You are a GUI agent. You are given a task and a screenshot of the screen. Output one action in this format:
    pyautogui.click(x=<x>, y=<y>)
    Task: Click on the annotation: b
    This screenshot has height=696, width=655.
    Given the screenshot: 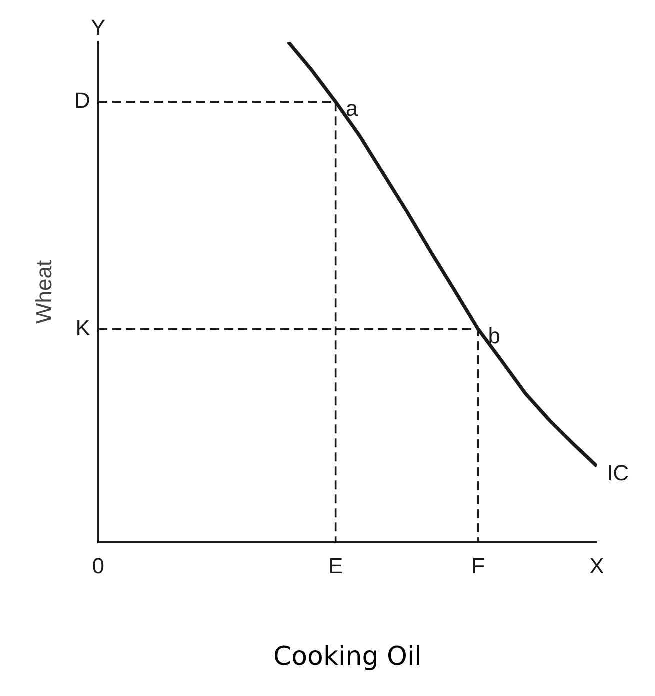 What is the action you would take?
    pyautogui.click(x=494, y=335)
    